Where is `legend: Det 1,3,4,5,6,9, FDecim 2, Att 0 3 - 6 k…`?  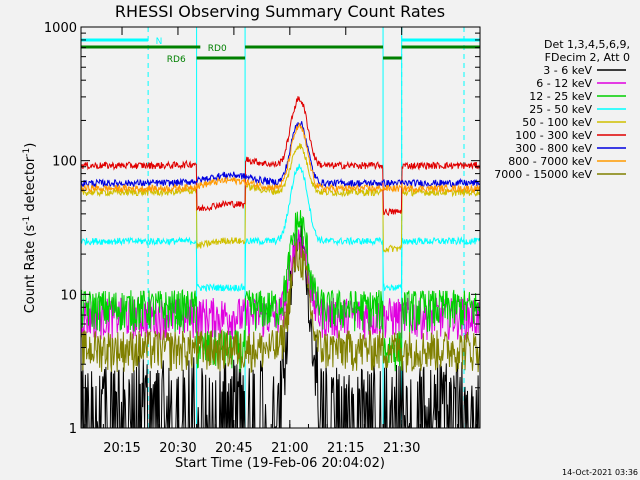 legend: Det 1,3,4,5,6,9, FDecim 2, Att 0 3 - 6 k… is located at coordinates (562, 109).